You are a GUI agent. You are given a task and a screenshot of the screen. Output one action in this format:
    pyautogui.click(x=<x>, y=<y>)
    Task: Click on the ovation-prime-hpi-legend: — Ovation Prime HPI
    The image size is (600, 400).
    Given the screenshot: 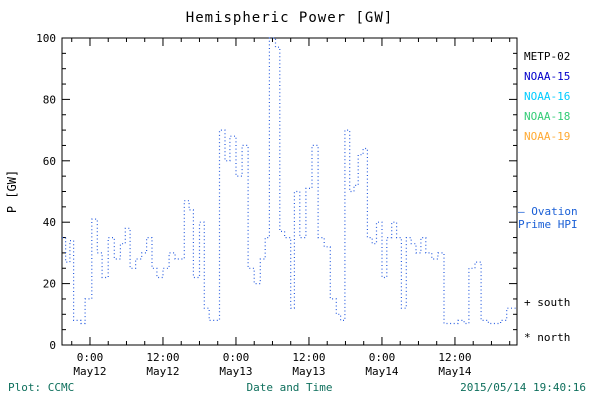 What is the action you would take?
    pyautogui.click(x=548, y=218)
    